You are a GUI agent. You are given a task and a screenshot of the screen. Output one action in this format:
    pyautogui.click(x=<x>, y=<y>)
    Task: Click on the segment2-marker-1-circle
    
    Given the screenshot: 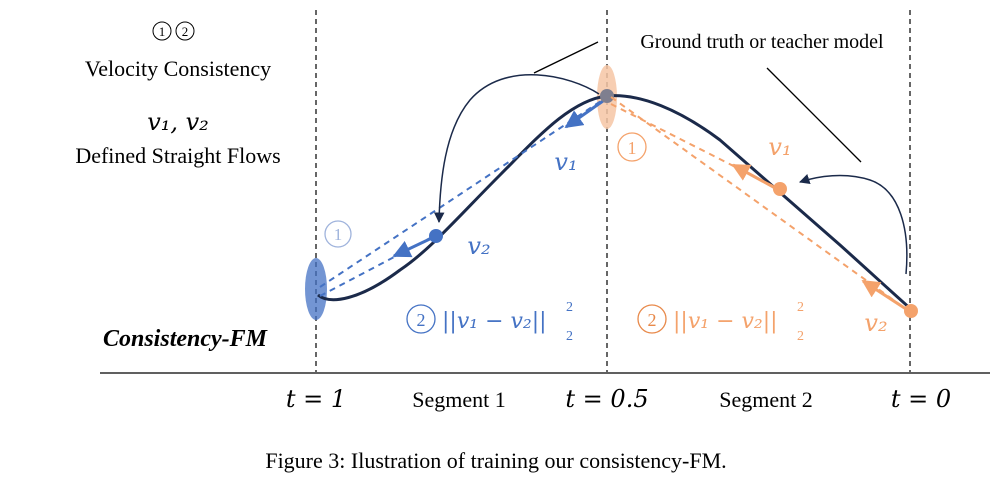 What is the action you would take?
    pyautogui.click(x=632, y=147)
    